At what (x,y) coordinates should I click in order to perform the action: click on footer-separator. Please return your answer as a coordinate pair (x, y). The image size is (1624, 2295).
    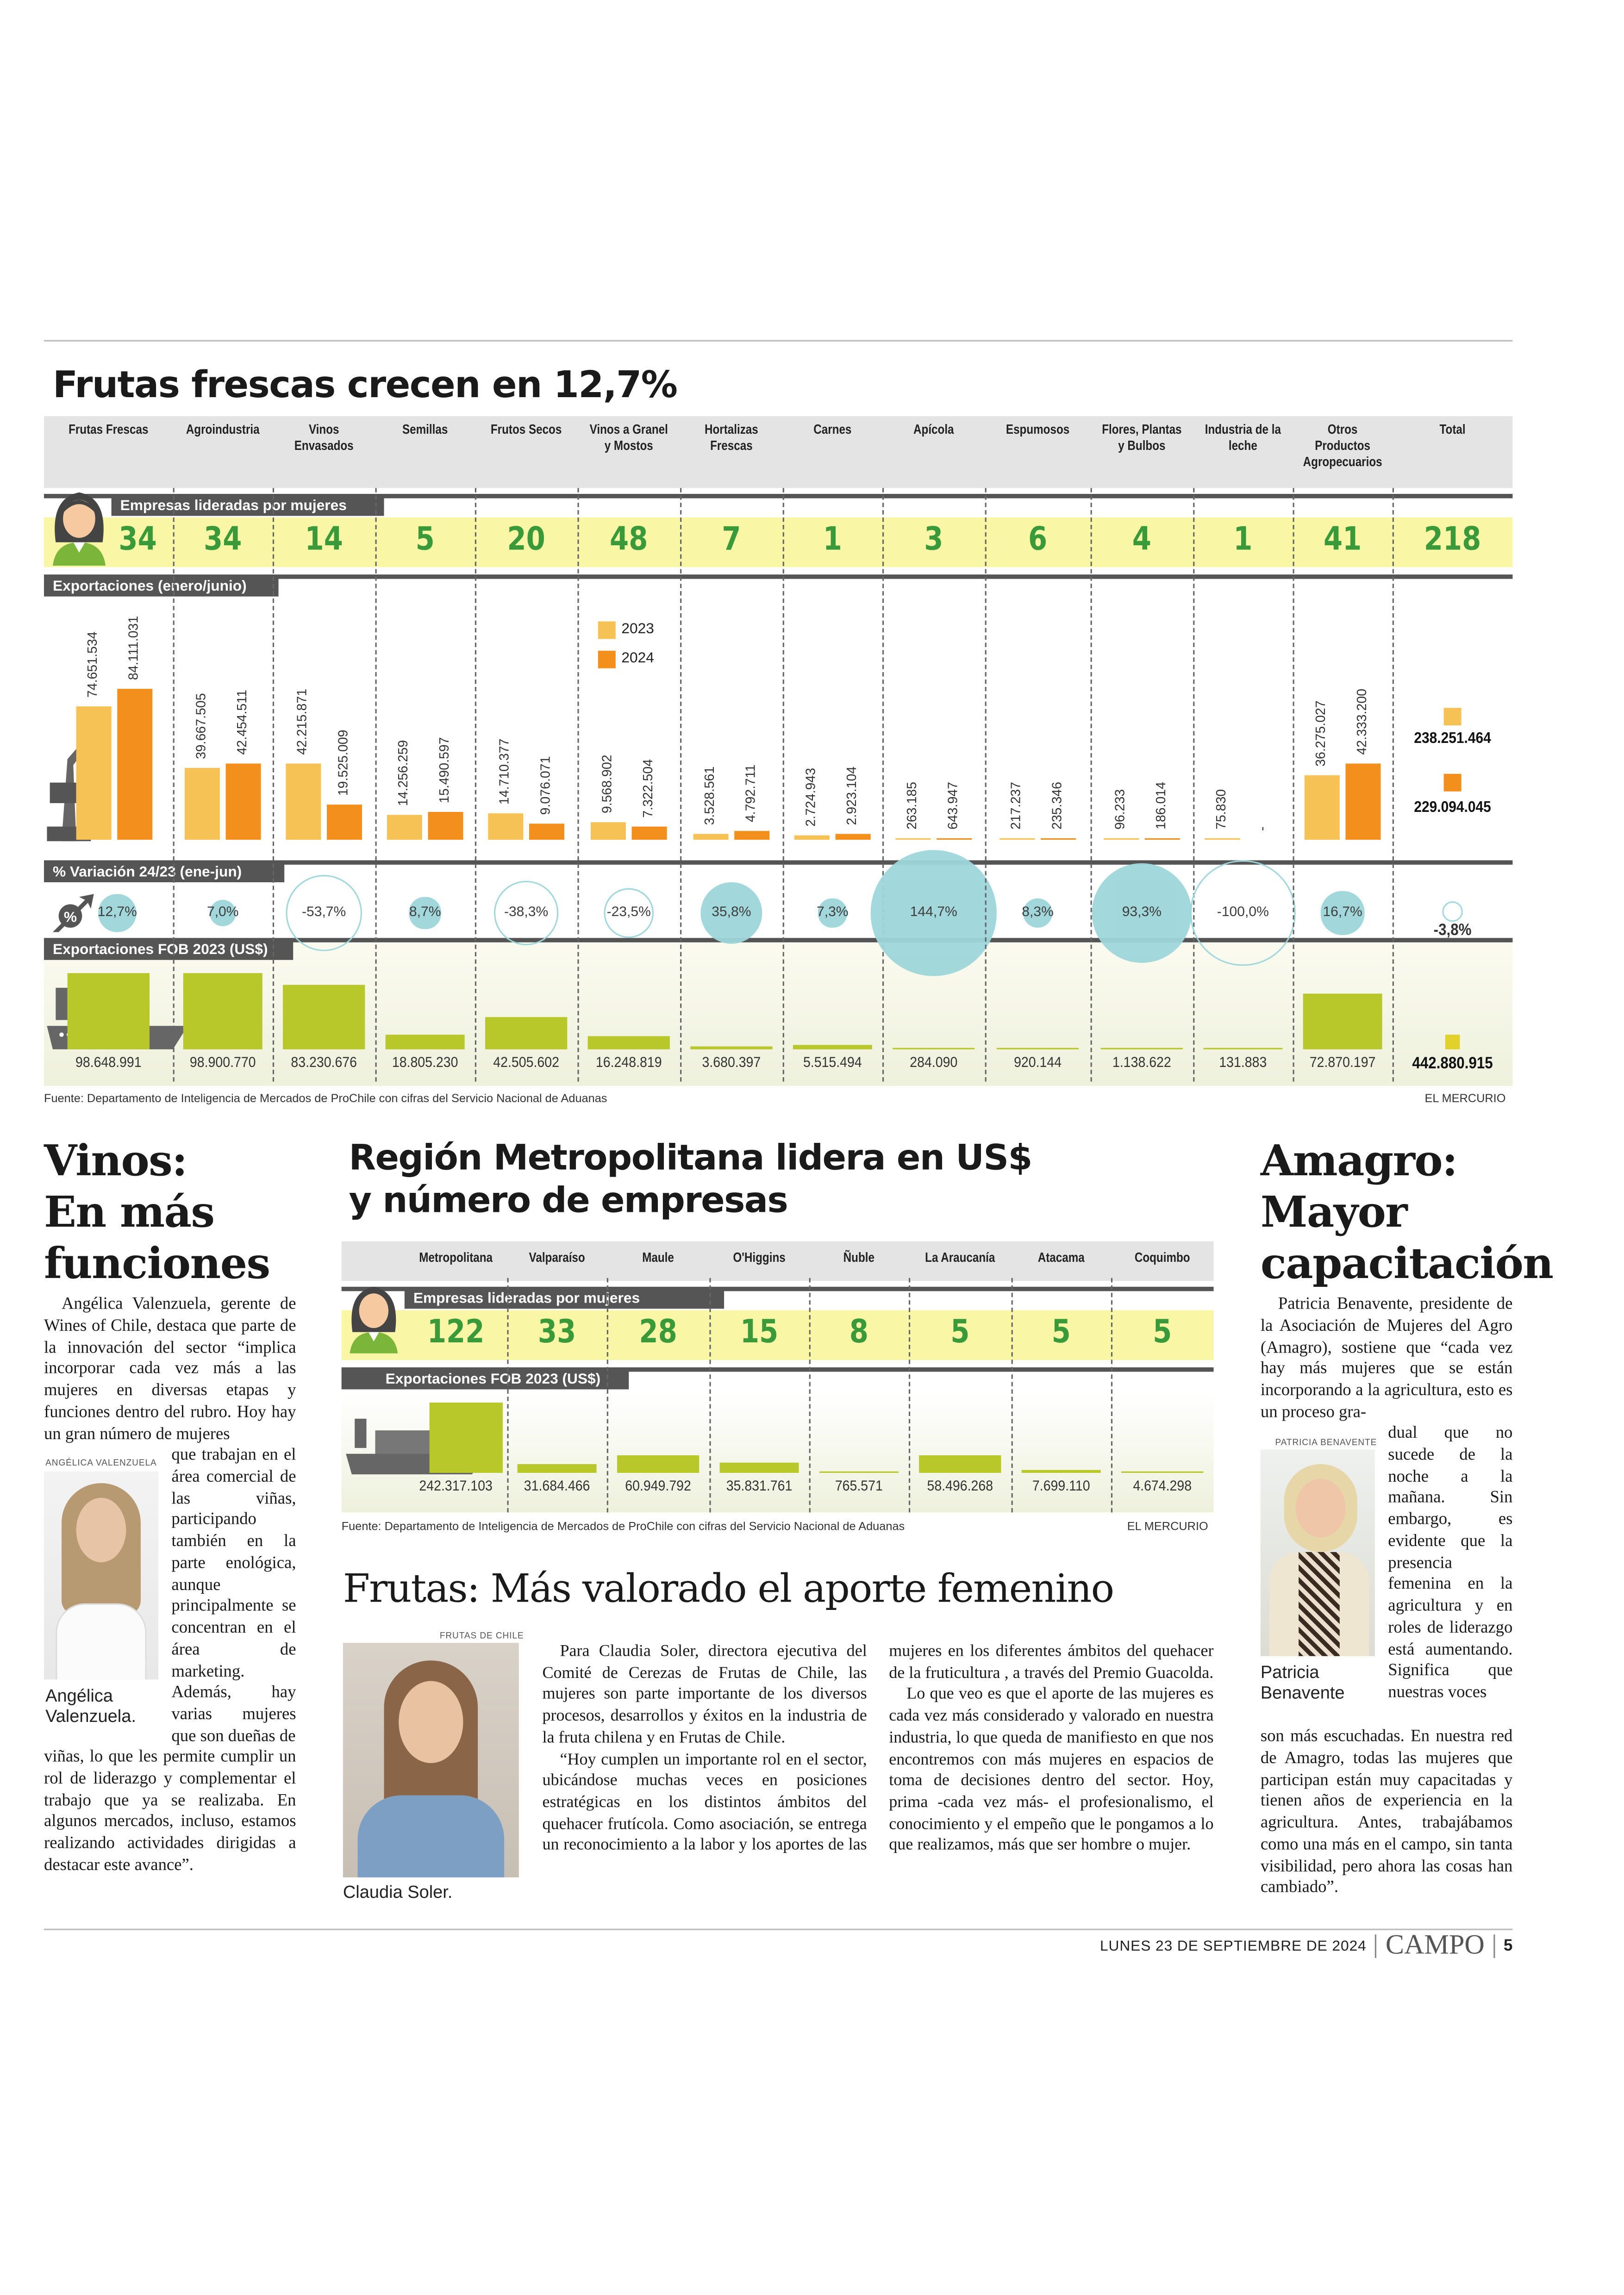
    Looking at the image, I should click on (1376, 1946).